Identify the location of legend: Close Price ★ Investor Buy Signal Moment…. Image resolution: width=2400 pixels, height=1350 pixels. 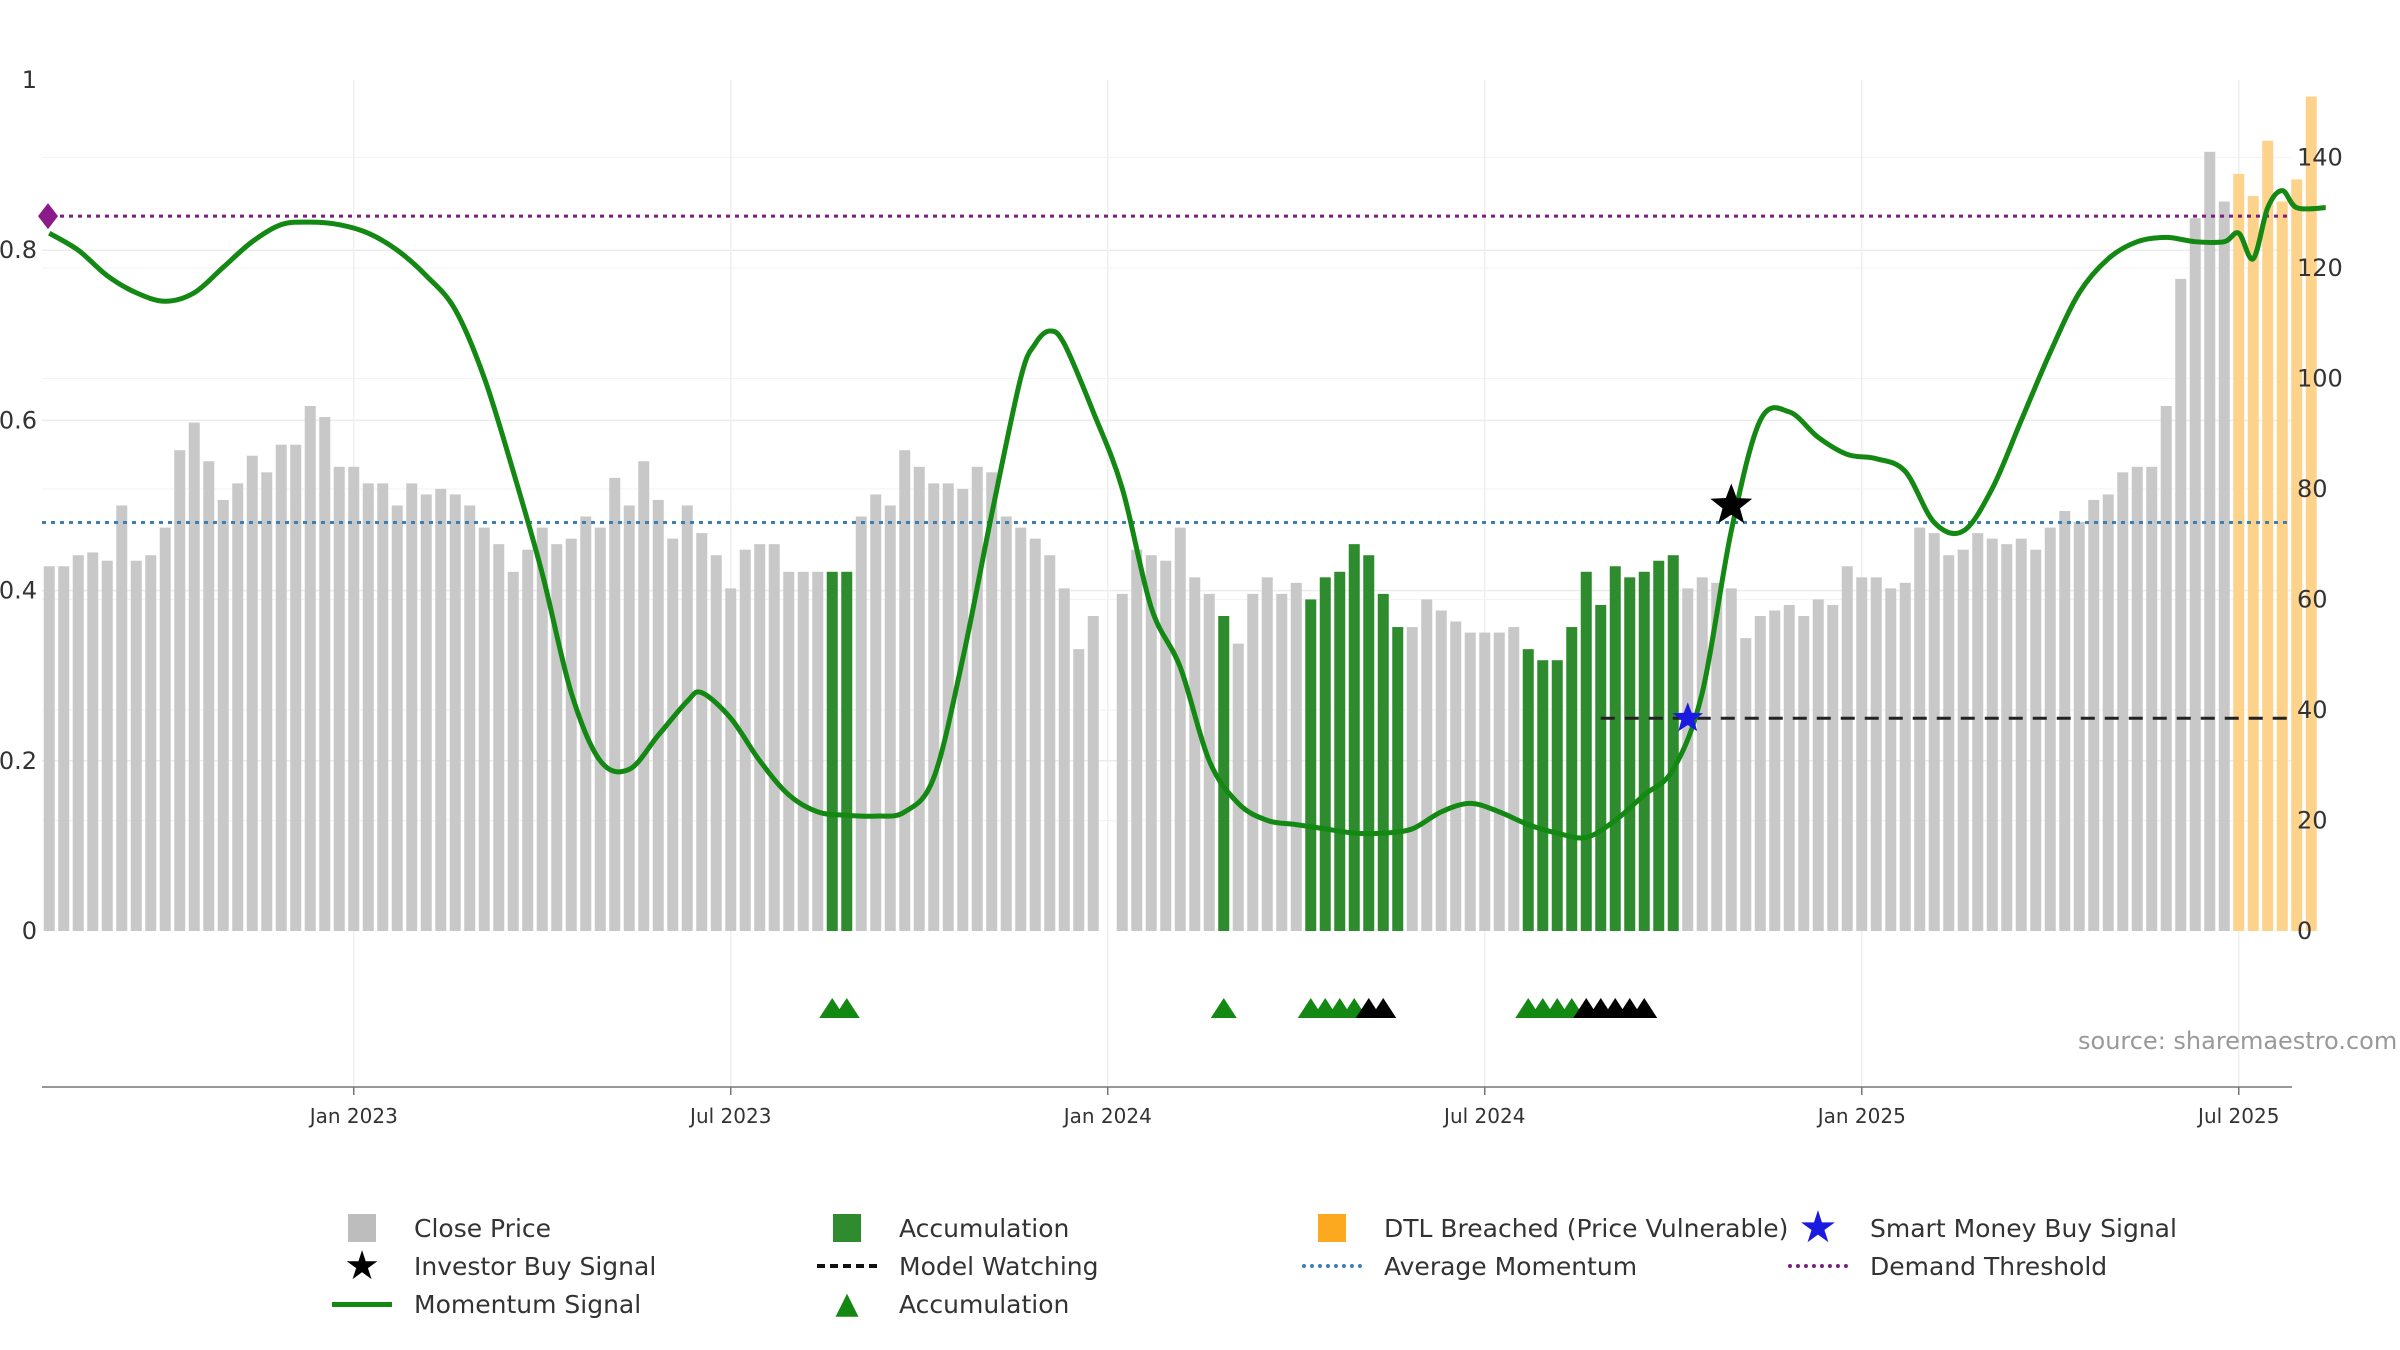
(1250, 1271).